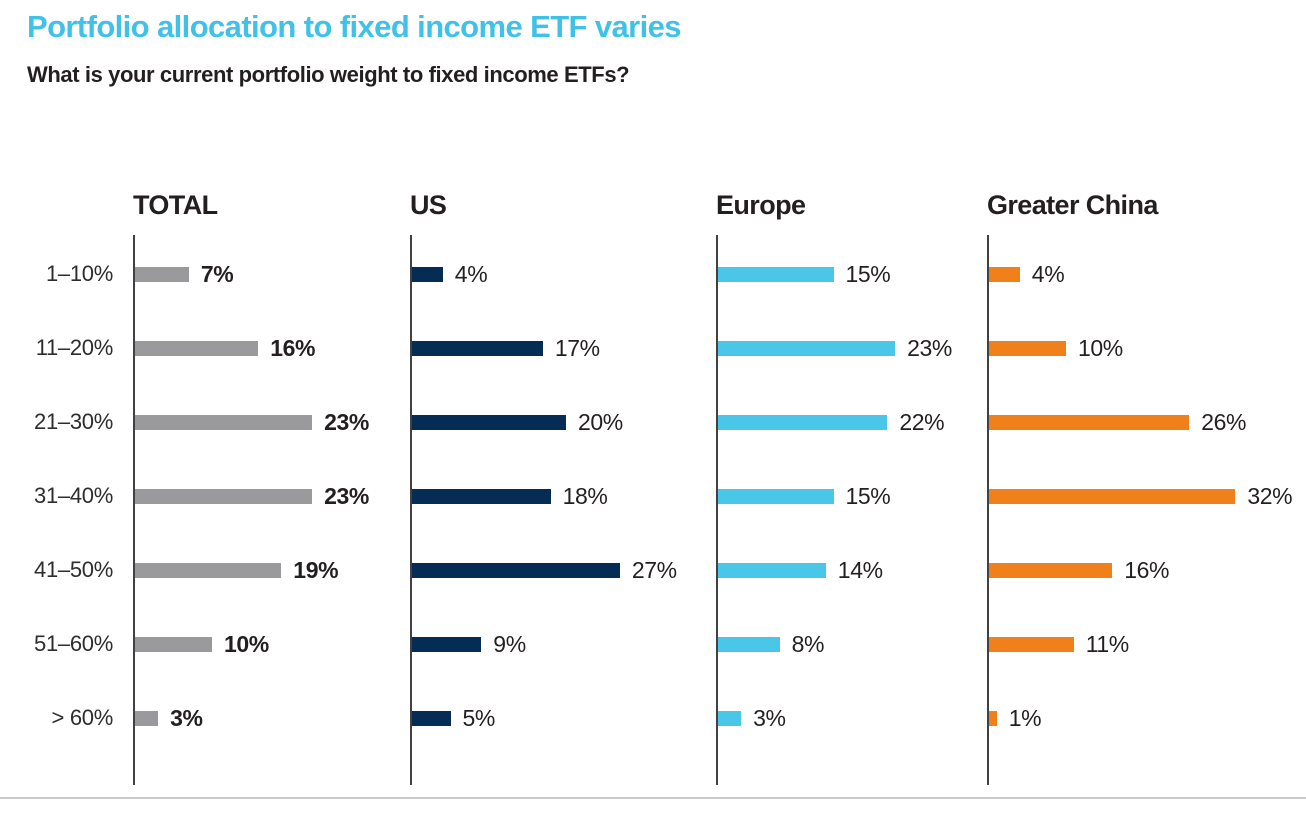  I want to click on category-row: 41–50%, so click(56, 570).